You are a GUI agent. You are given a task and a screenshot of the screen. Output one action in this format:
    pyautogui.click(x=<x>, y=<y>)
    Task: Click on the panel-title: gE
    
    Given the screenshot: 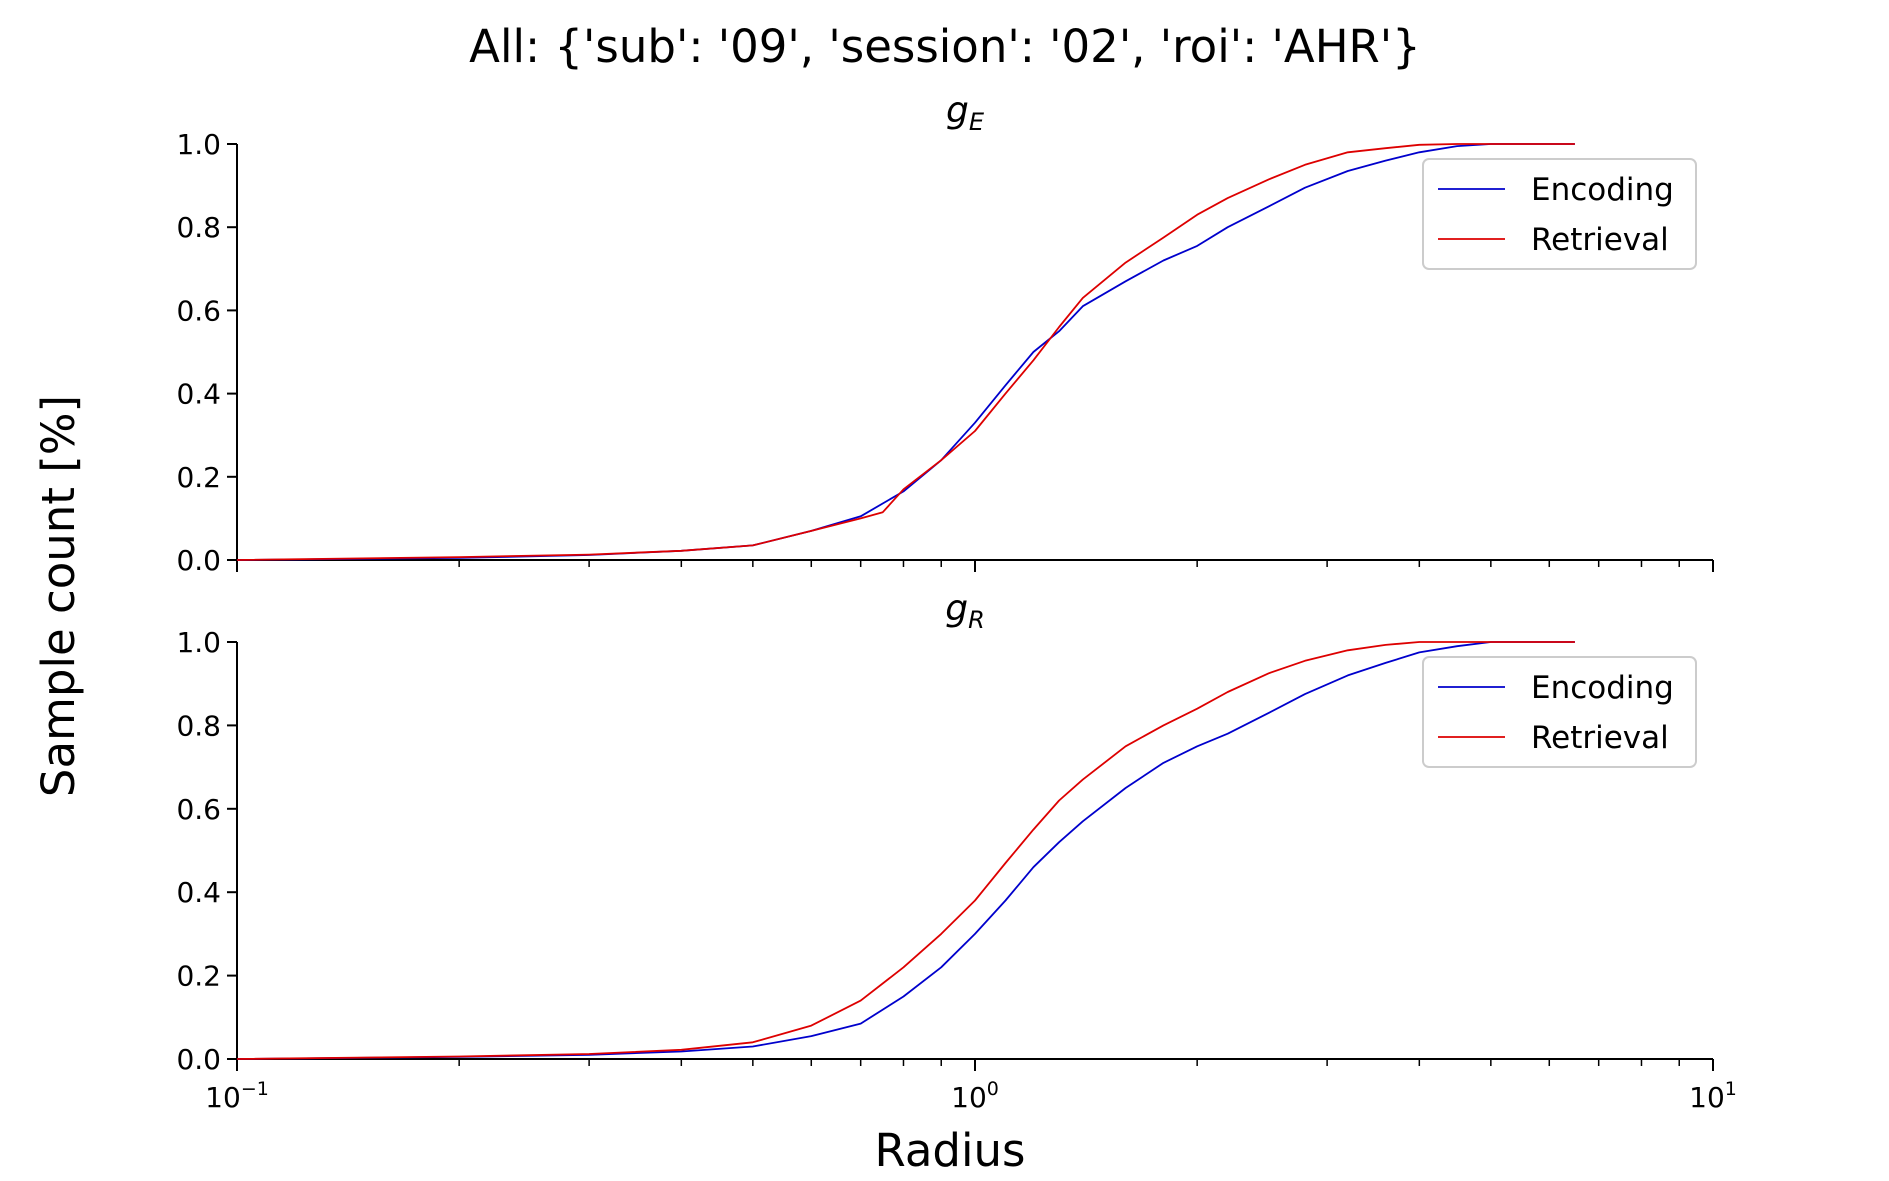 What is the action you would take?
    pyautogui.click(x=965, y=113)
    